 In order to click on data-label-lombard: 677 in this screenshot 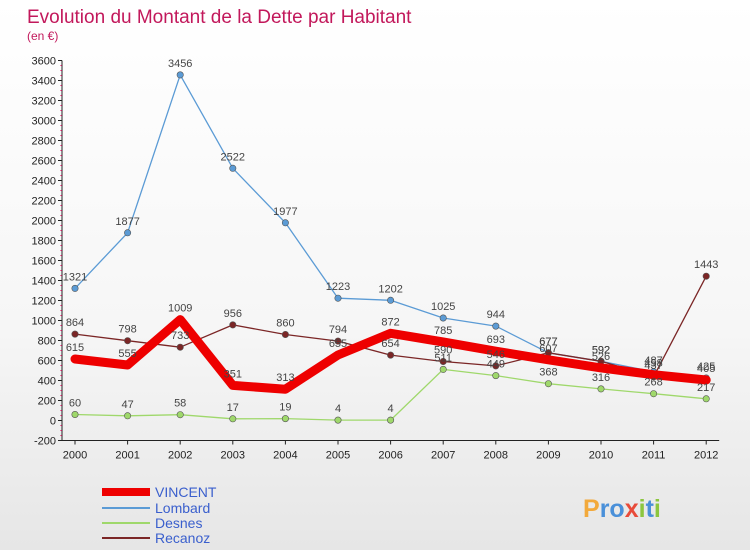, I will do `click(548, 342)`.